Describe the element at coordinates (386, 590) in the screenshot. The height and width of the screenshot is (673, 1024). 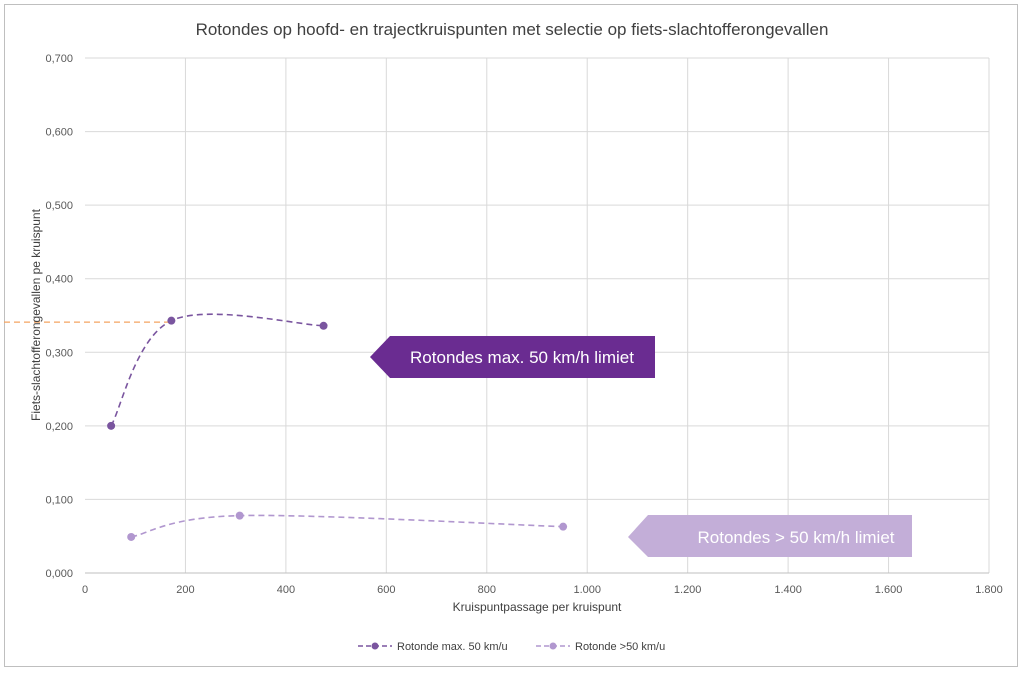
I see `x-tick-label: 600` at that location.